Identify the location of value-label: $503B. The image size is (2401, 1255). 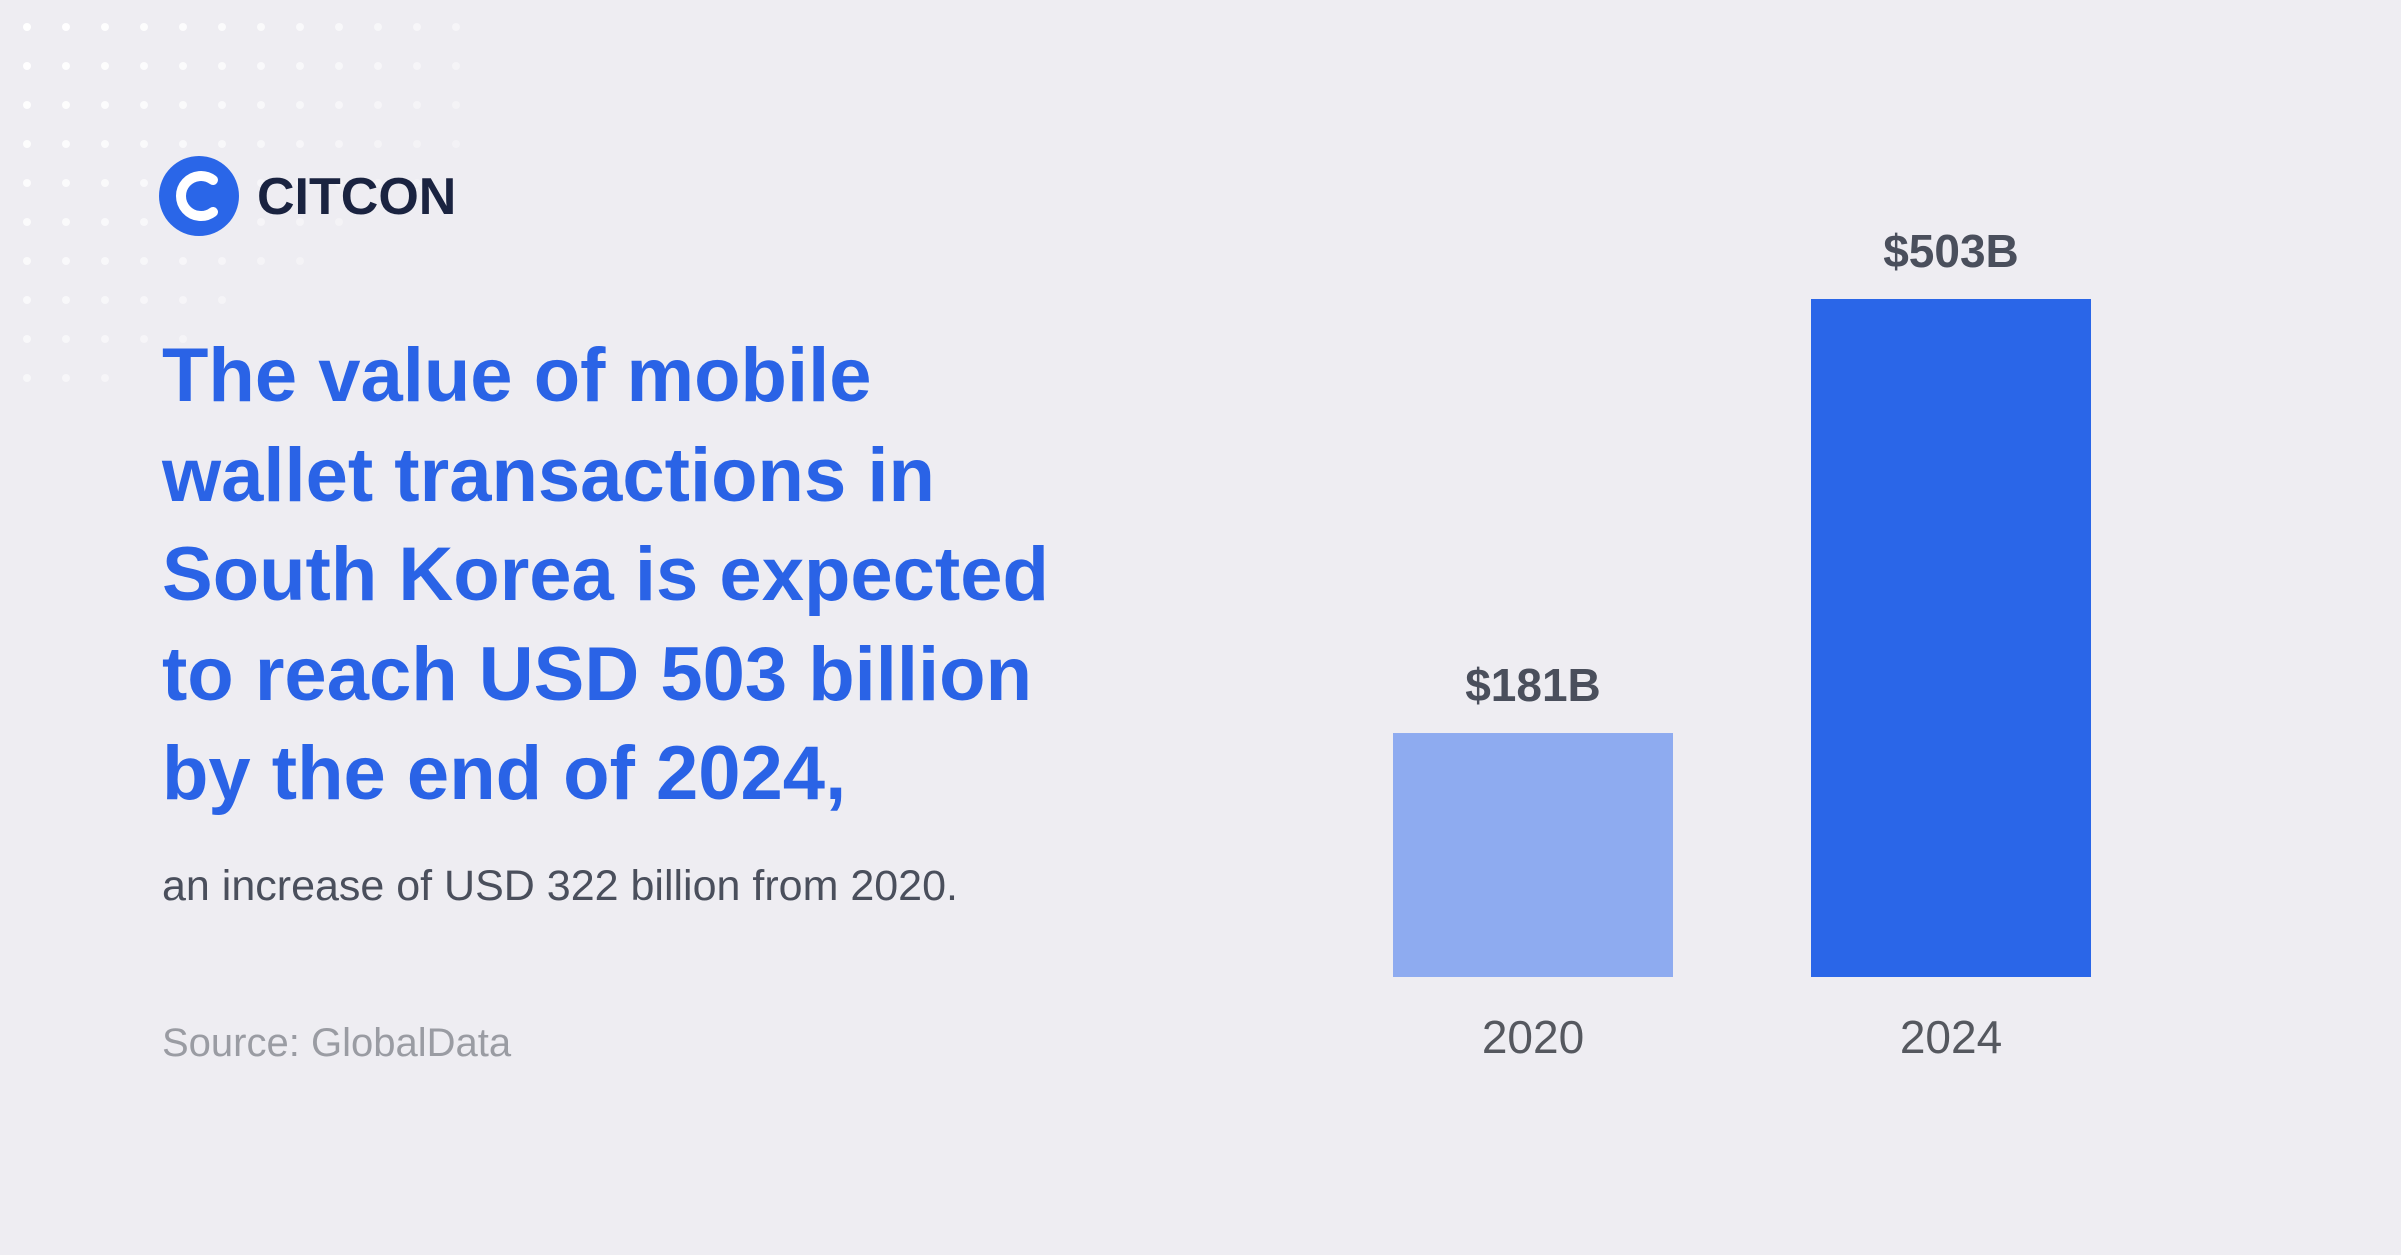
(1951, 251).